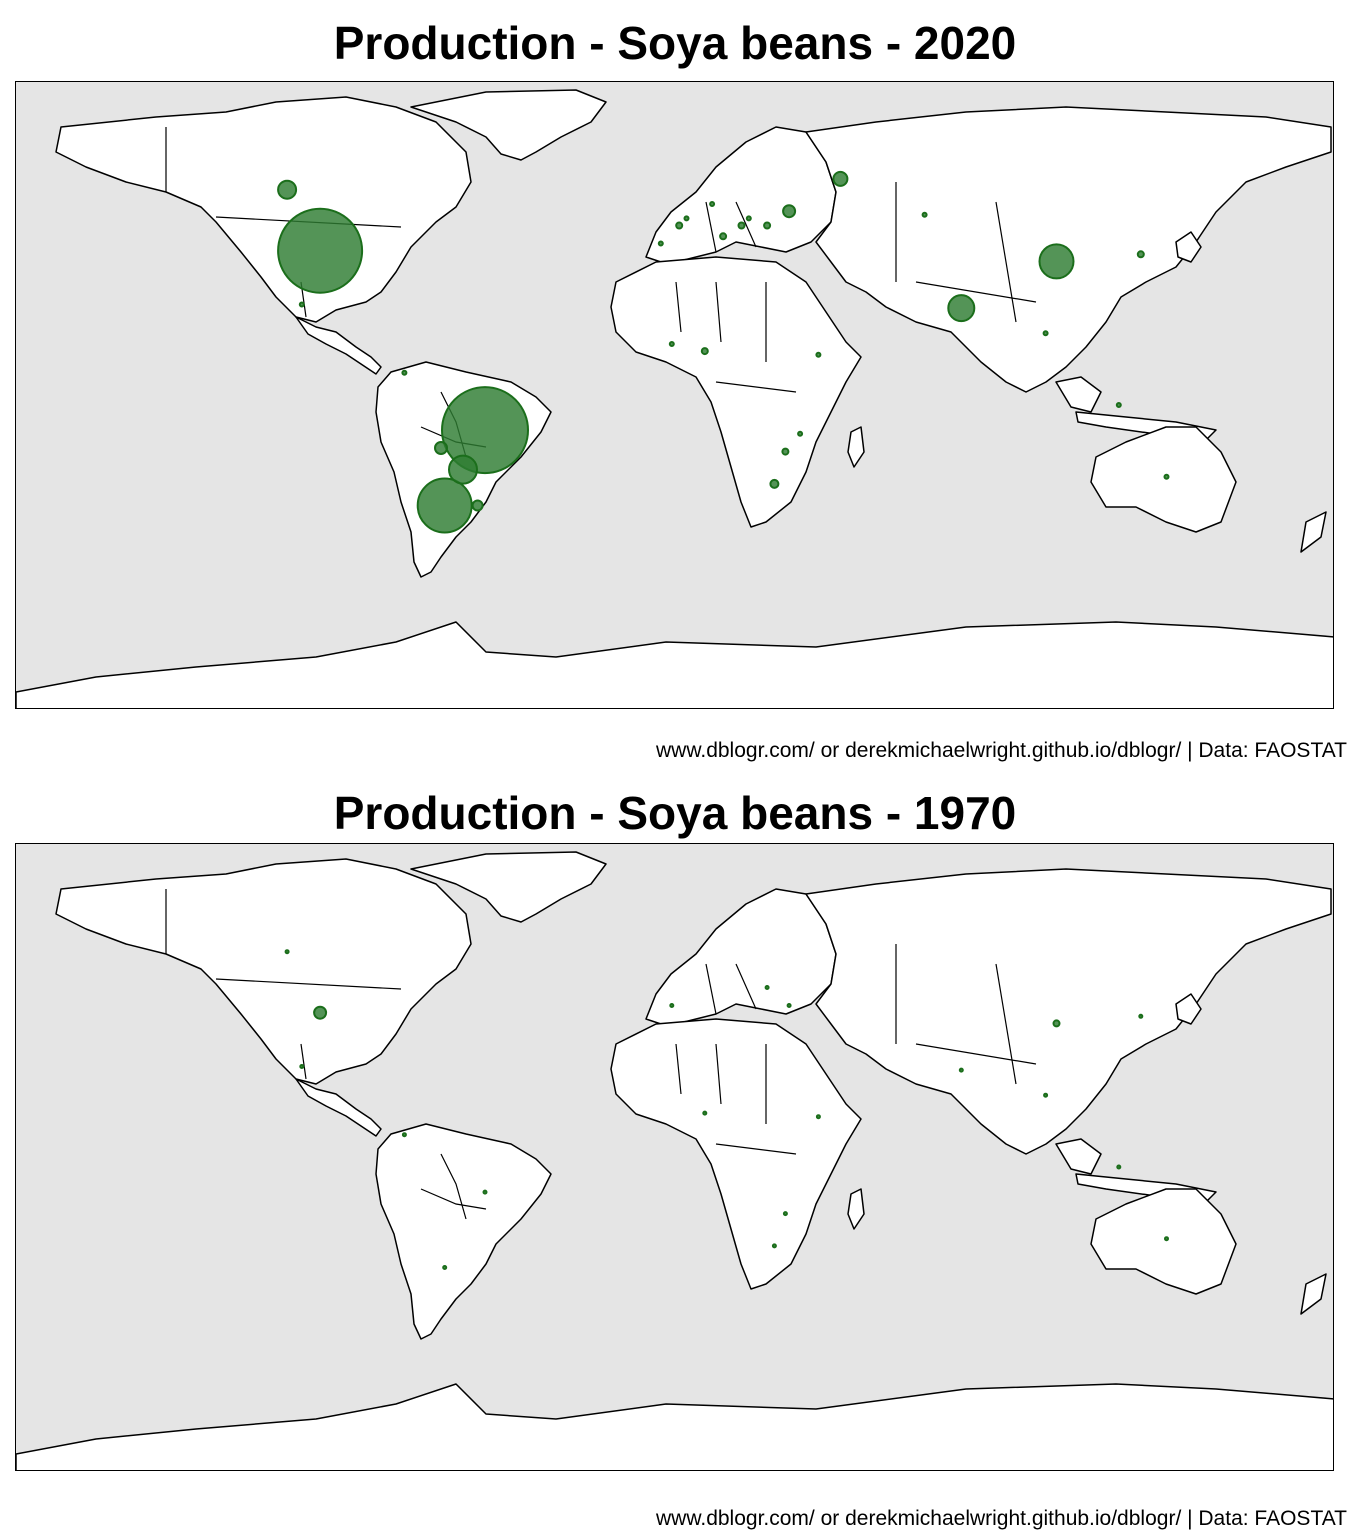  I want to click on country-borders, so click(601, 1054).